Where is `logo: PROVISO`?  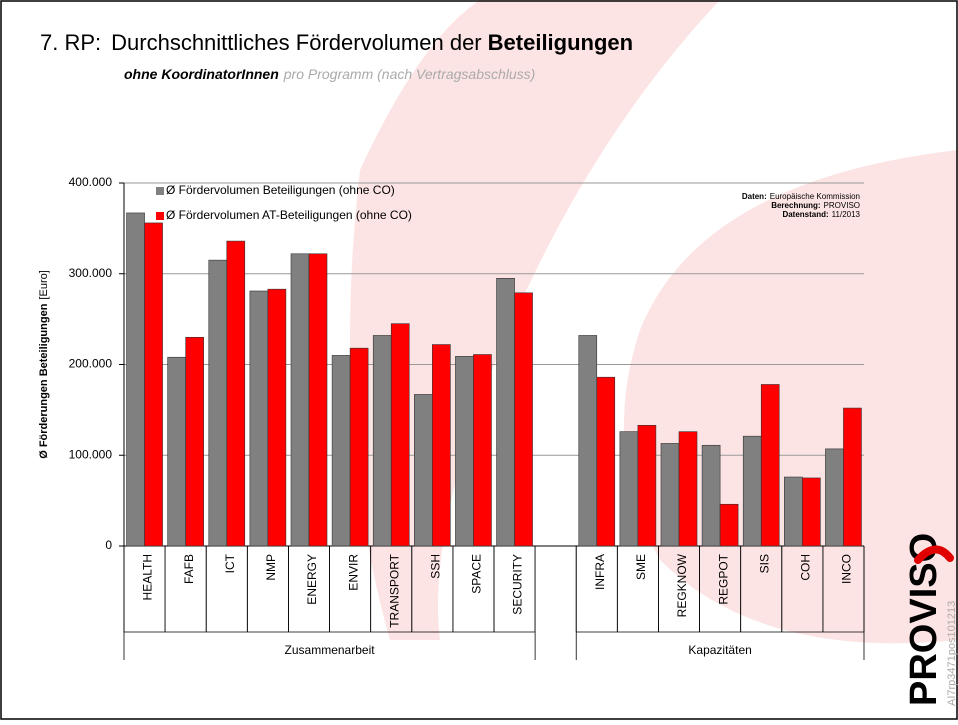
logo: PROVISO is located at coordinates (924, 619).